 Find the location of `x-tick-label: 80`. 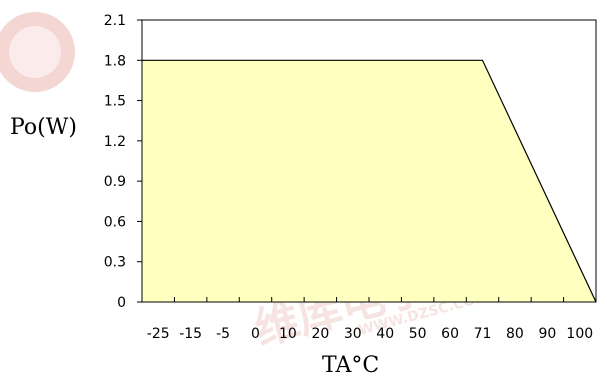

x-tick-label: 80 is located at coordinates (515, 334).